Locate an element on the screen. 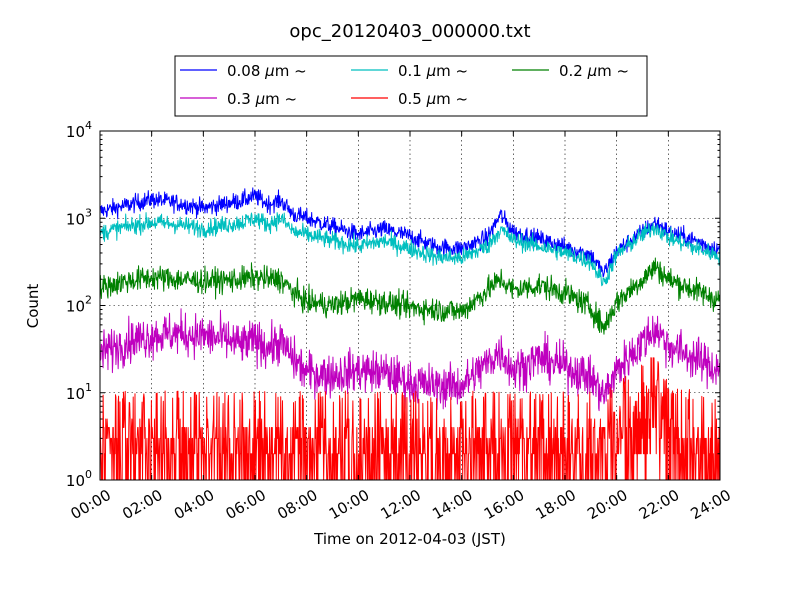  legend-label-4: 0.3 μm ~ is located at coordinates (262, 99).